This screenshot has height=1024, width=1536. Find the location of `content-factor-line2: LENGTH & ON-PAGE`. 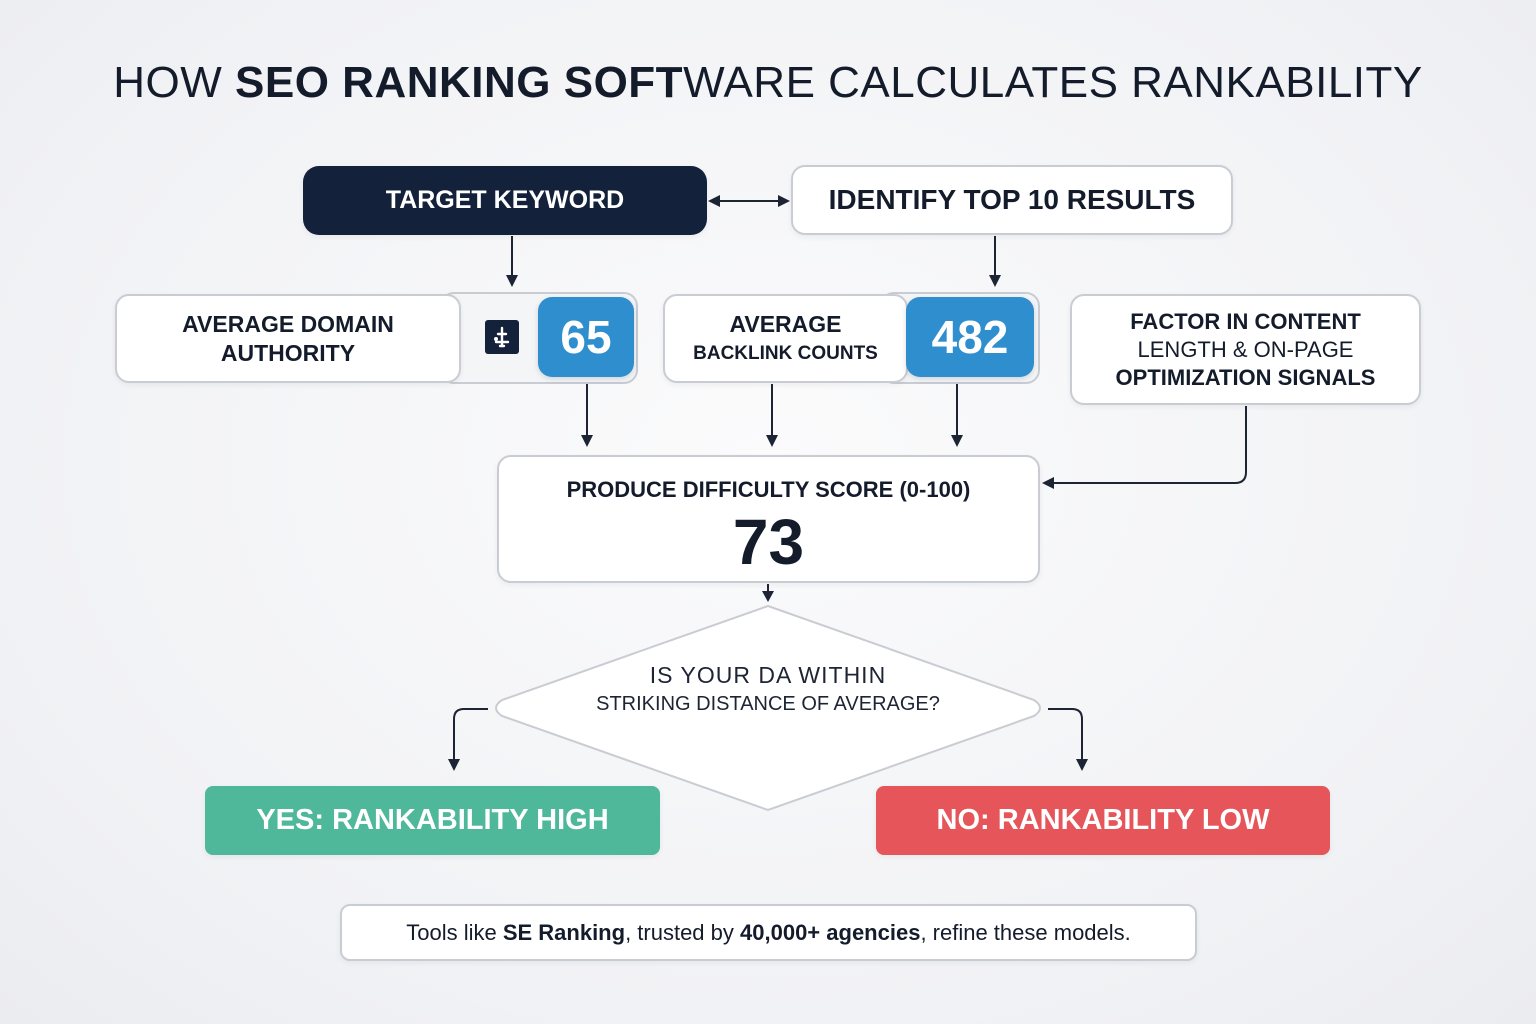

content-factor-line2: LENGTH & ON-PAGE is located at coordinates (1245, 349).